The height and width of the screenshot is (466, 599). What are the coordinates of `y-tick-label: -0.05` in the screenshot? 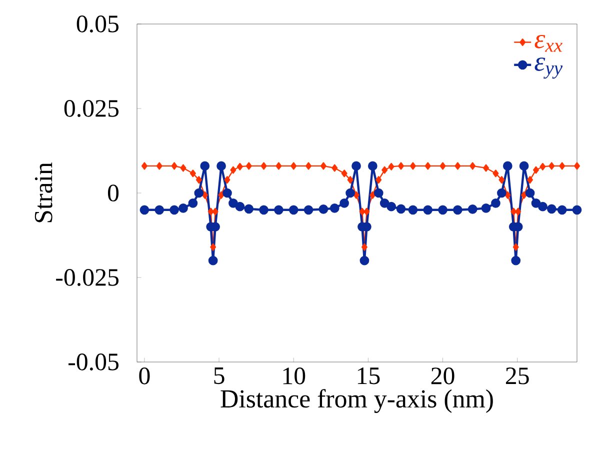 It's located at (93, 362).